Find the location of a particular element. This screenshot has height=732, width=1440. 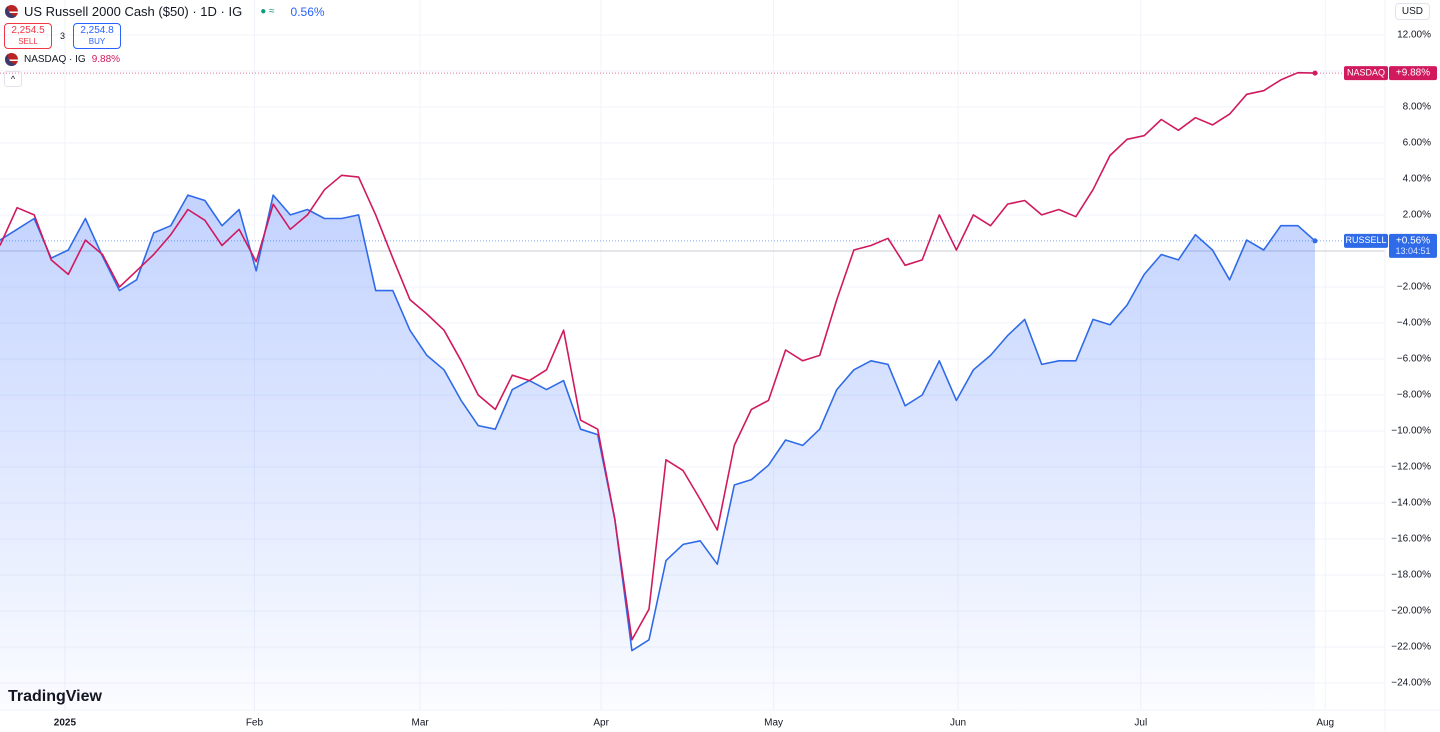

y-tick-label: −10.00% is located at coordinates (1411, 431).